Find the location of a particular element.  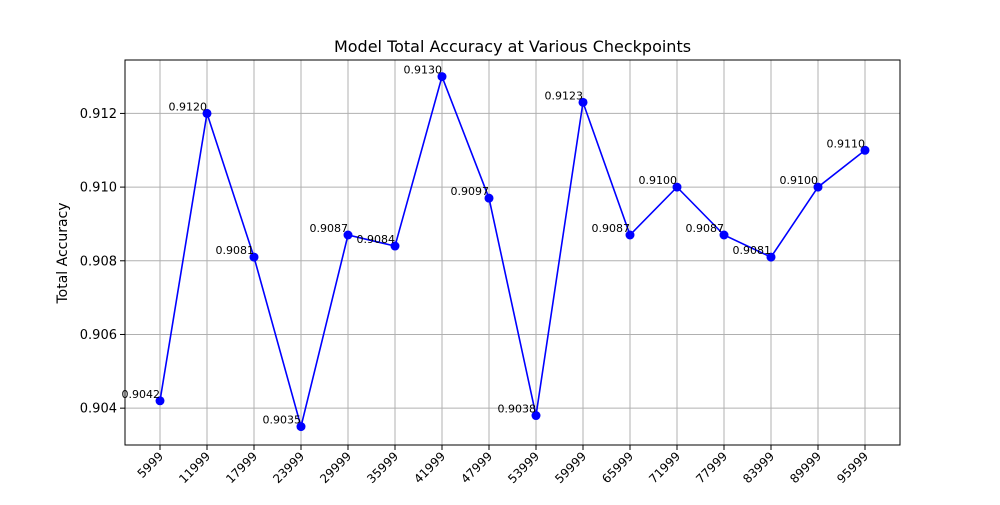

x-tick-label: 5999 is located at coordinates (150, 464).